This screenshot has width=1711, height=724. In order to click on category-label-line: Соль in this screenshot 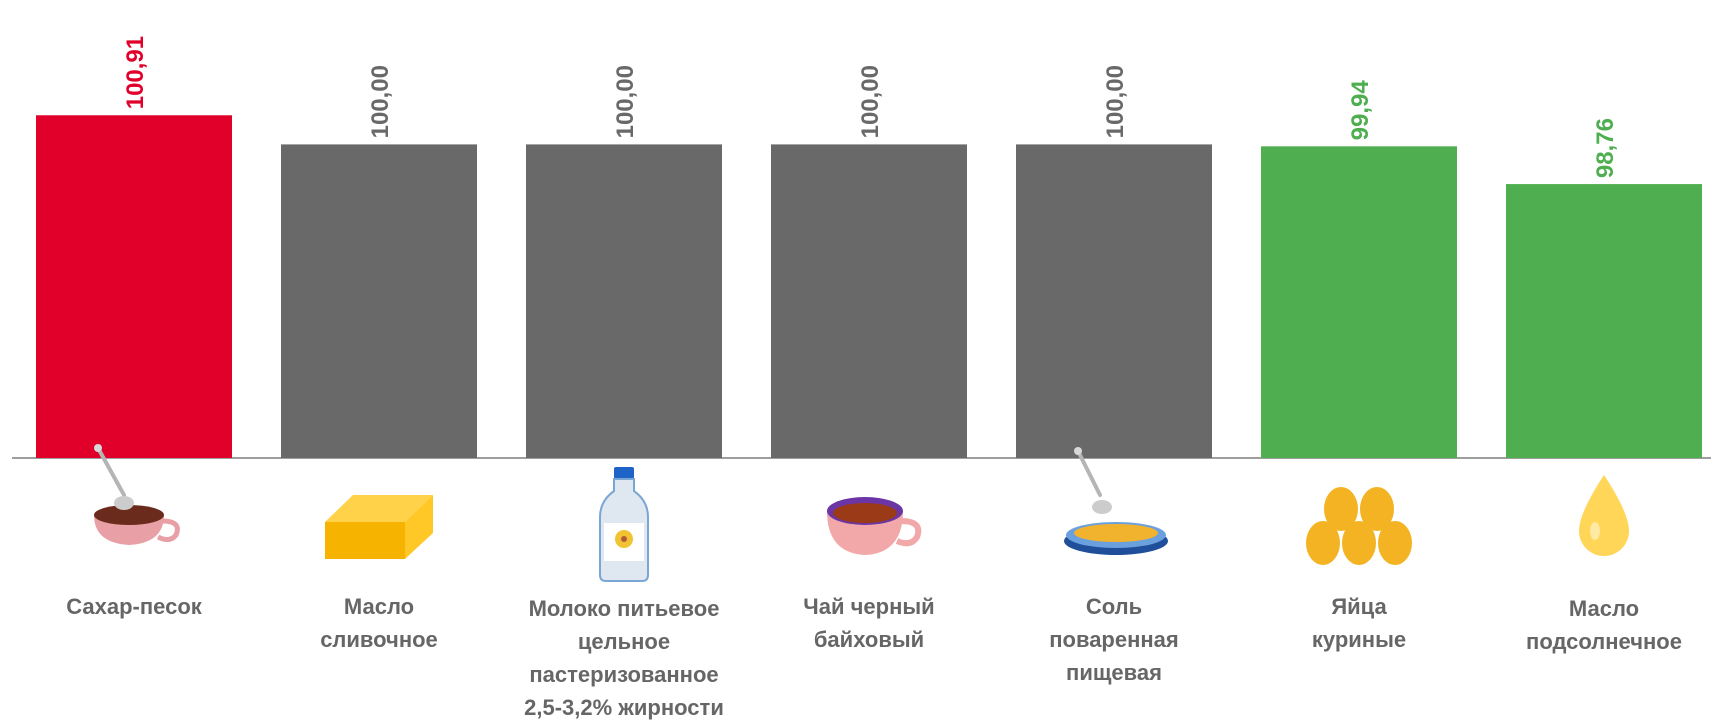, I will do `click(1114, 606)`.